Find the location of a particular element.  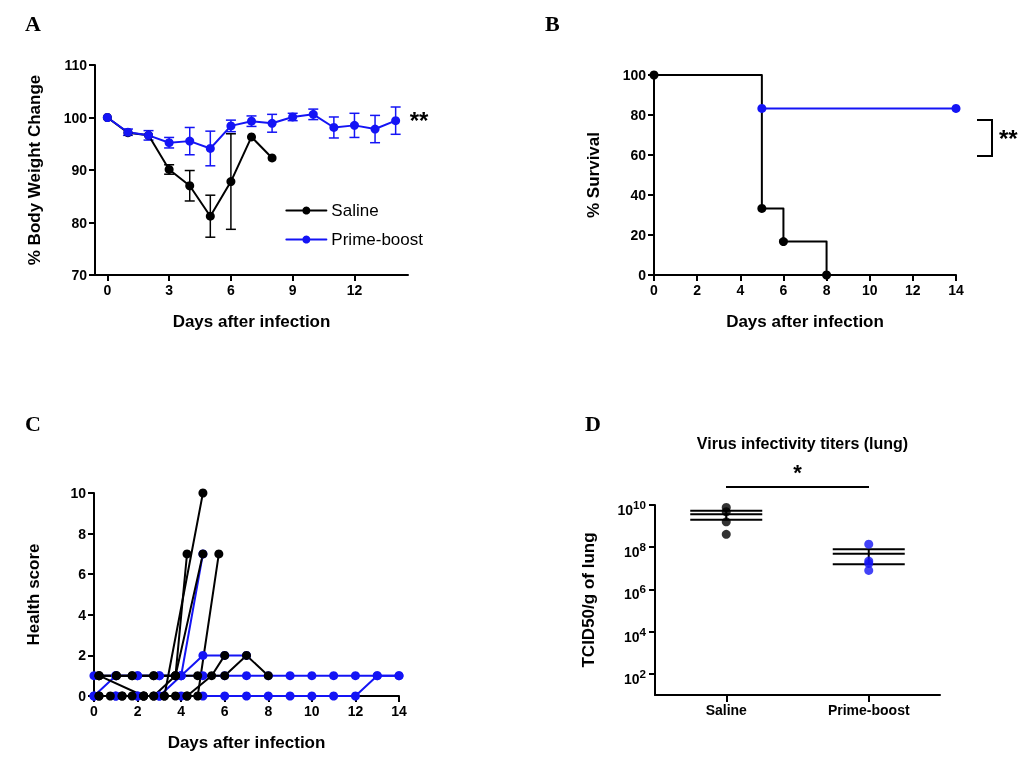

y-axis-title: Health score is located at coordinates (33, 594).